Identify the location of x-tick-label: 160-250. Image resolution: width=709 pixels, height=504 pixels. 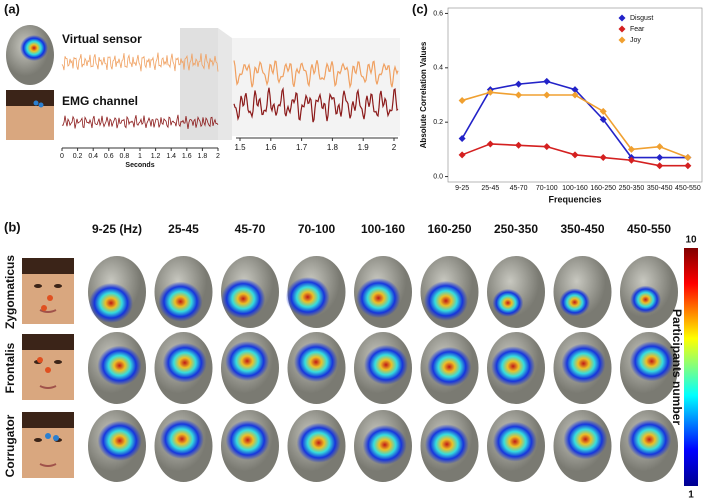
(603, 188).